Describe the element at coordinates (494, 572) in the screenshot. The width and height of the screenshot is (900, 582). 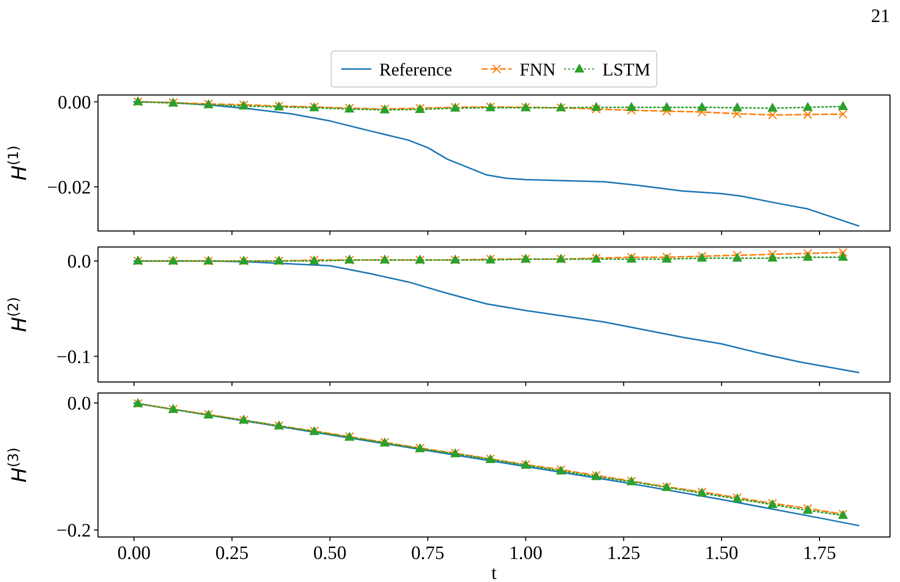
I see `x-axis-title: t` at that location.